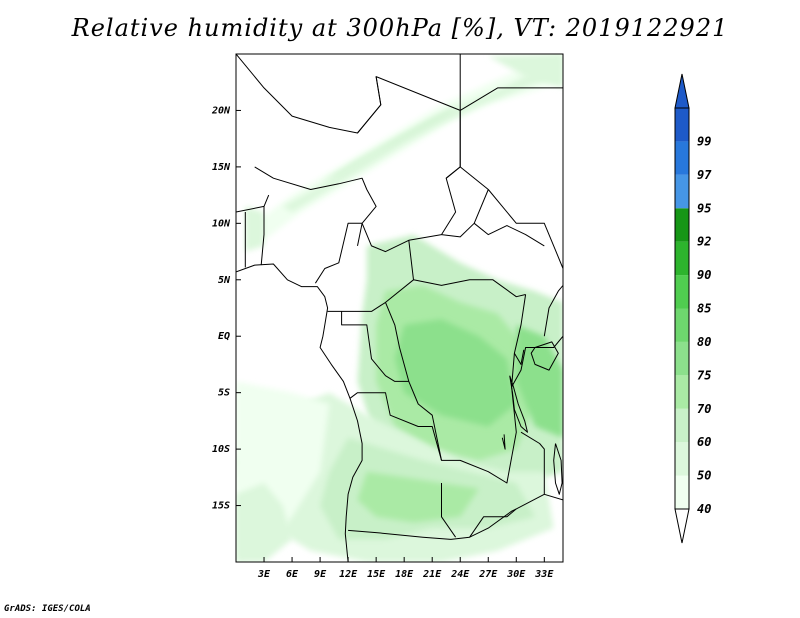  Describe the element at coordinates (348, 574) in the screenshot. I see `x-tick-label: 12E` at that location.